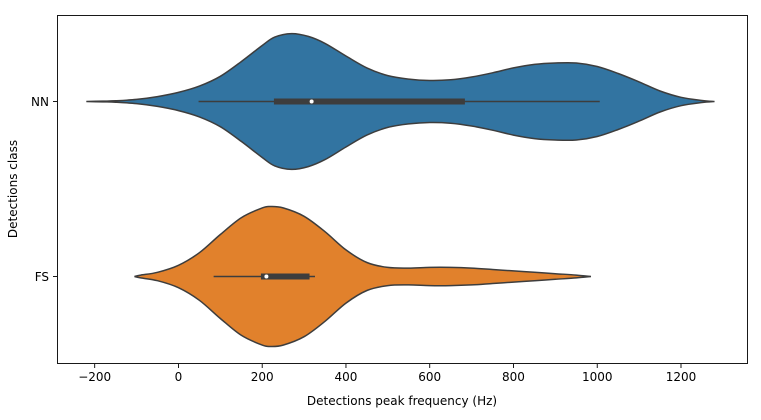  What do you see at coordinates (513, 377) in the screenshot?
I see `x-tick-label: 800` at bounding box center [513, 377].